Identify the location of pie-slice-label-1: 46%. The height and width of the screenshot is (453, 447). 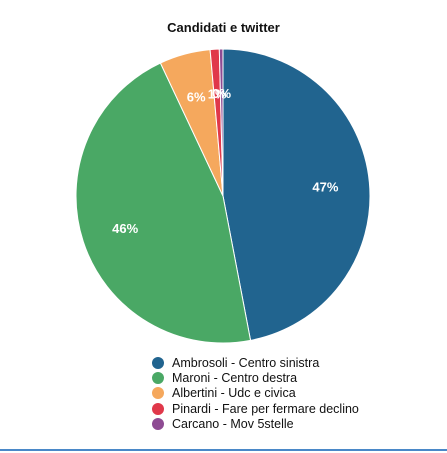
(125, 228).